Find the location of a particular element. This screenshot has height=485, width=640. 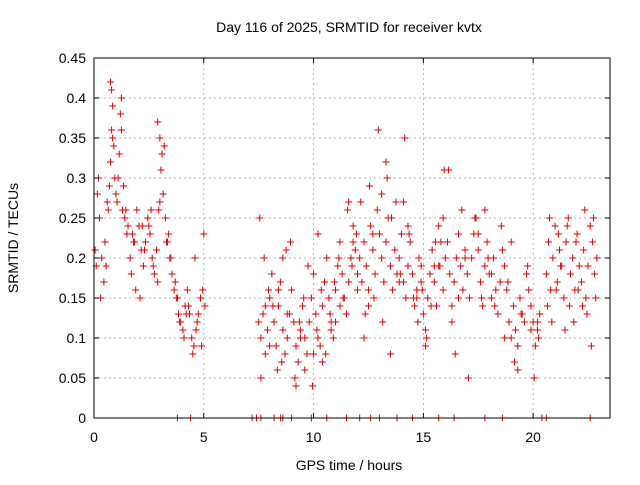

y-tick-label: 0 is located at coordinates (82, 418).